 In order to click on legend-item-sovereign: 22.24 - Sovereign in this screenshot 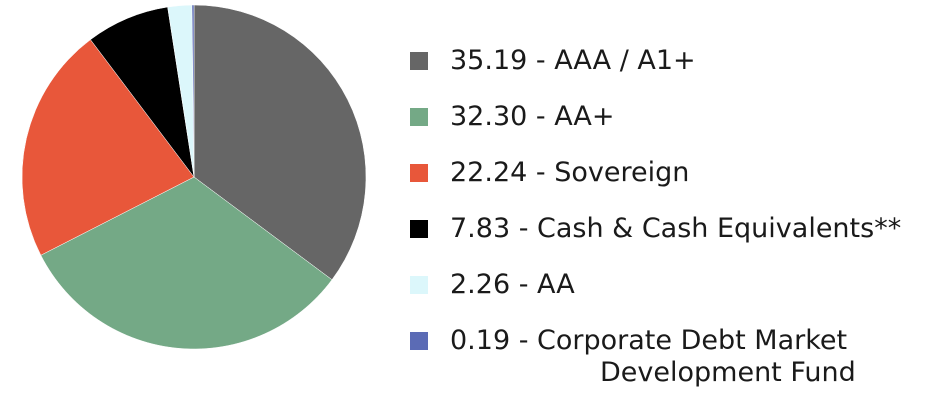, I will do `click(655, 178)`.